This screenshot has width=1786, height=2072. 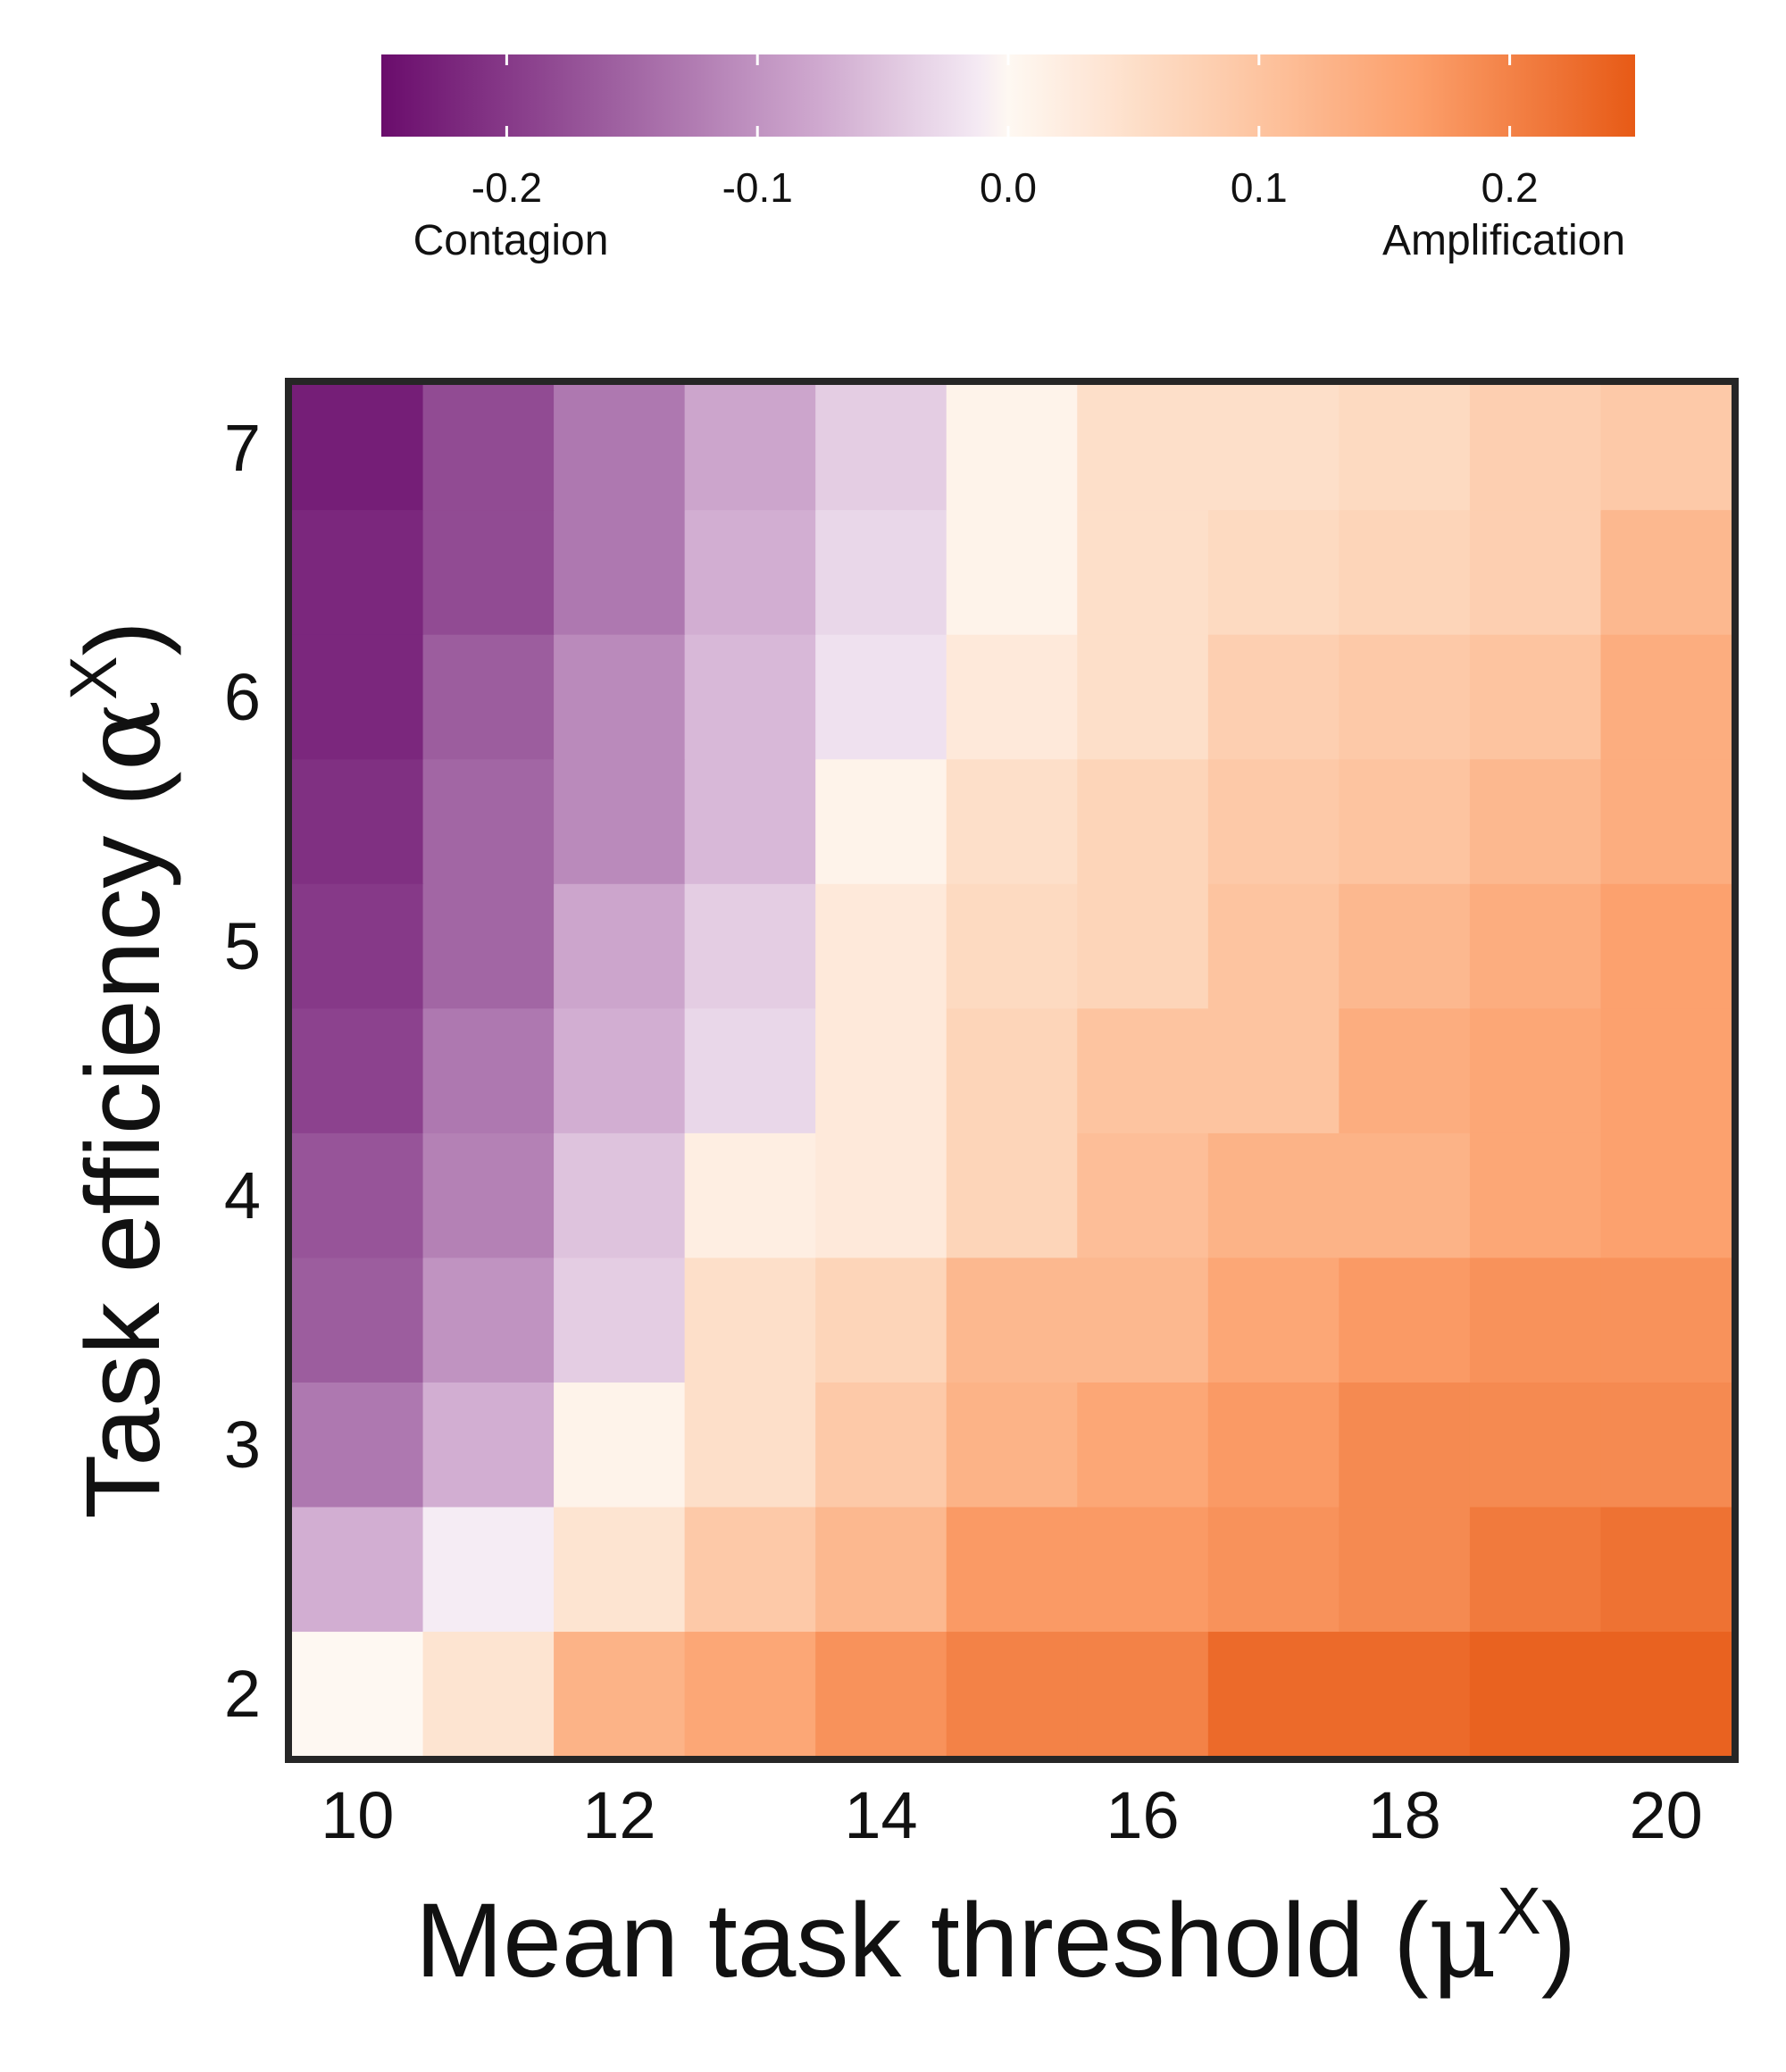 What do you see at coordinates (1510, 187) in the screenshot?
I see `colorbar-tick-label: 0.2` at bounding box center [1510, 187].